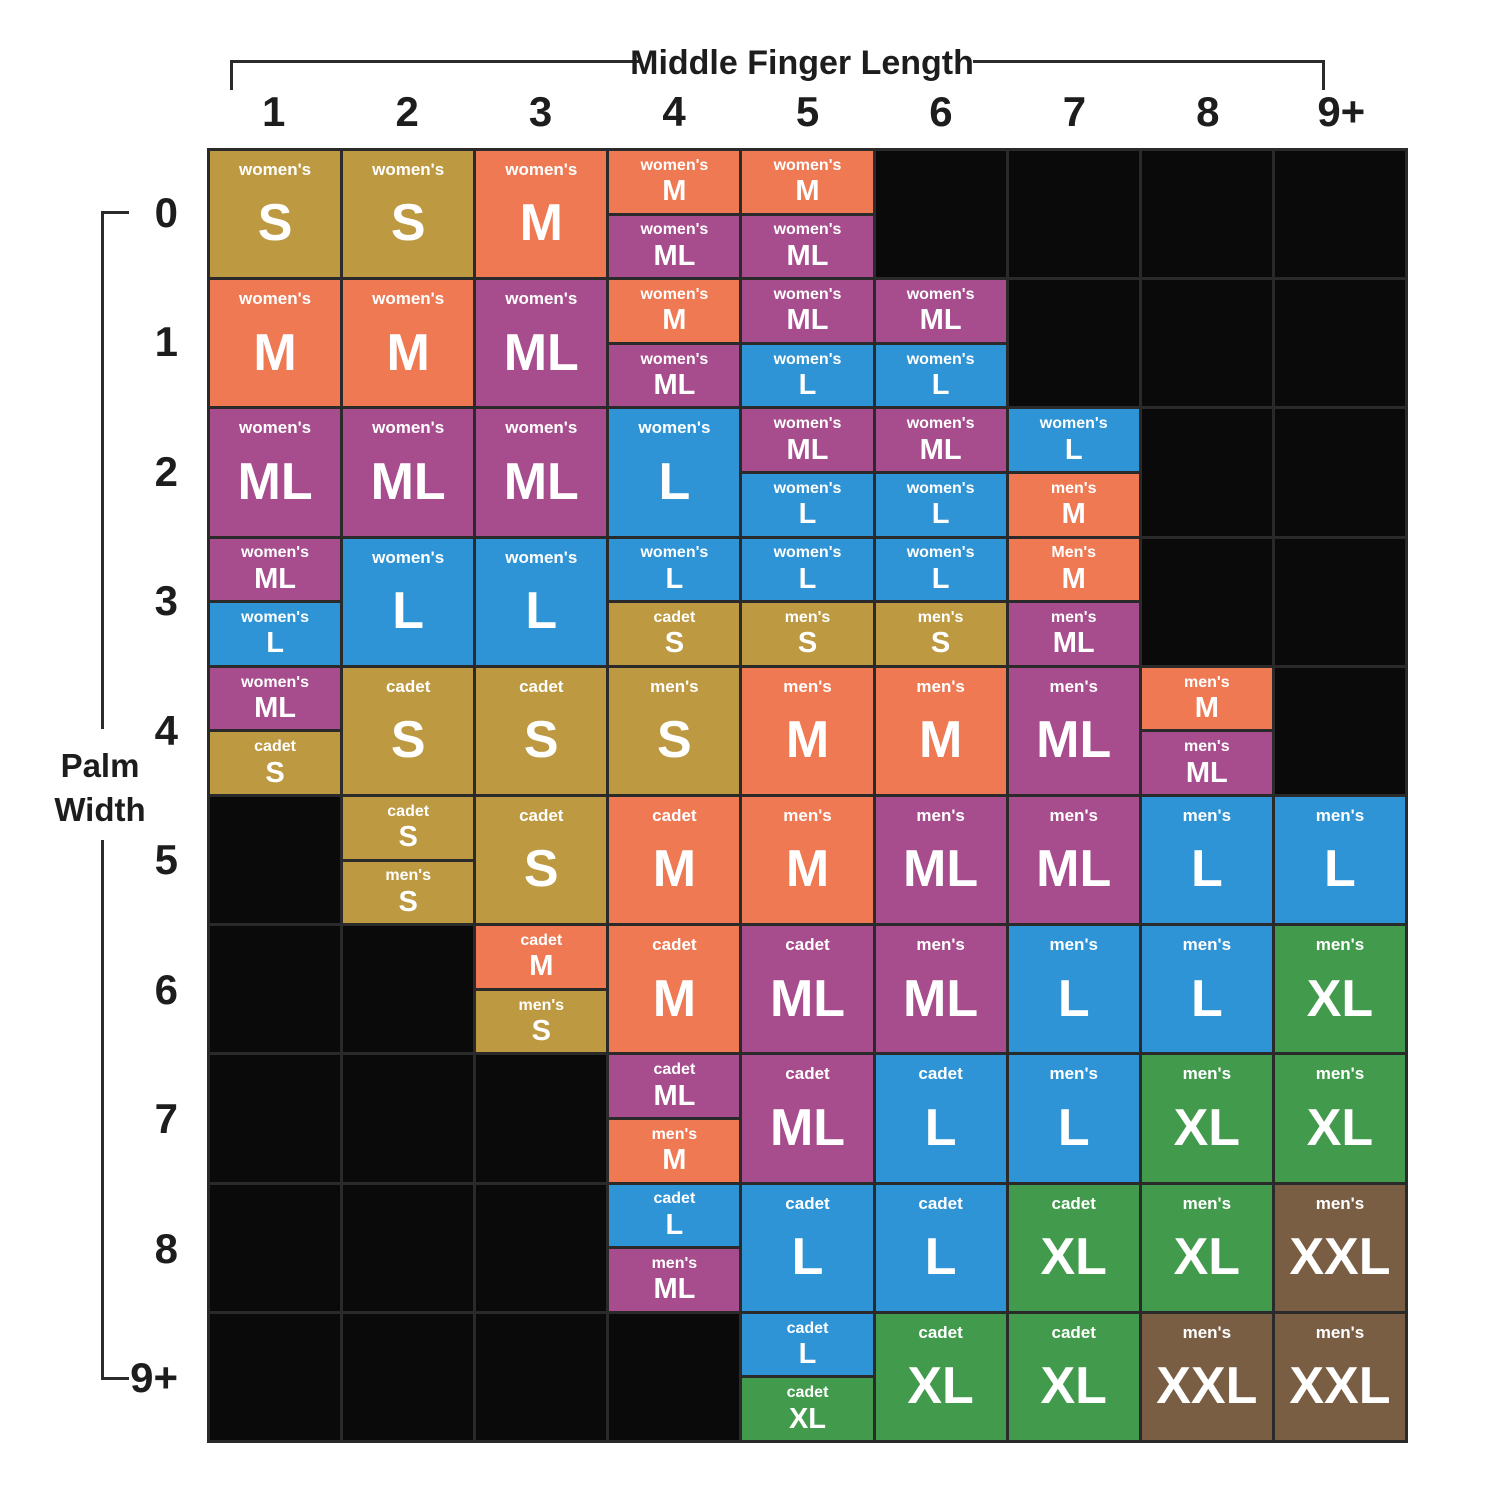  What do you see at coordinates (275, 472) in the screenshot?
I see `size-cell: women's ML` at bounding box center [275, 472].